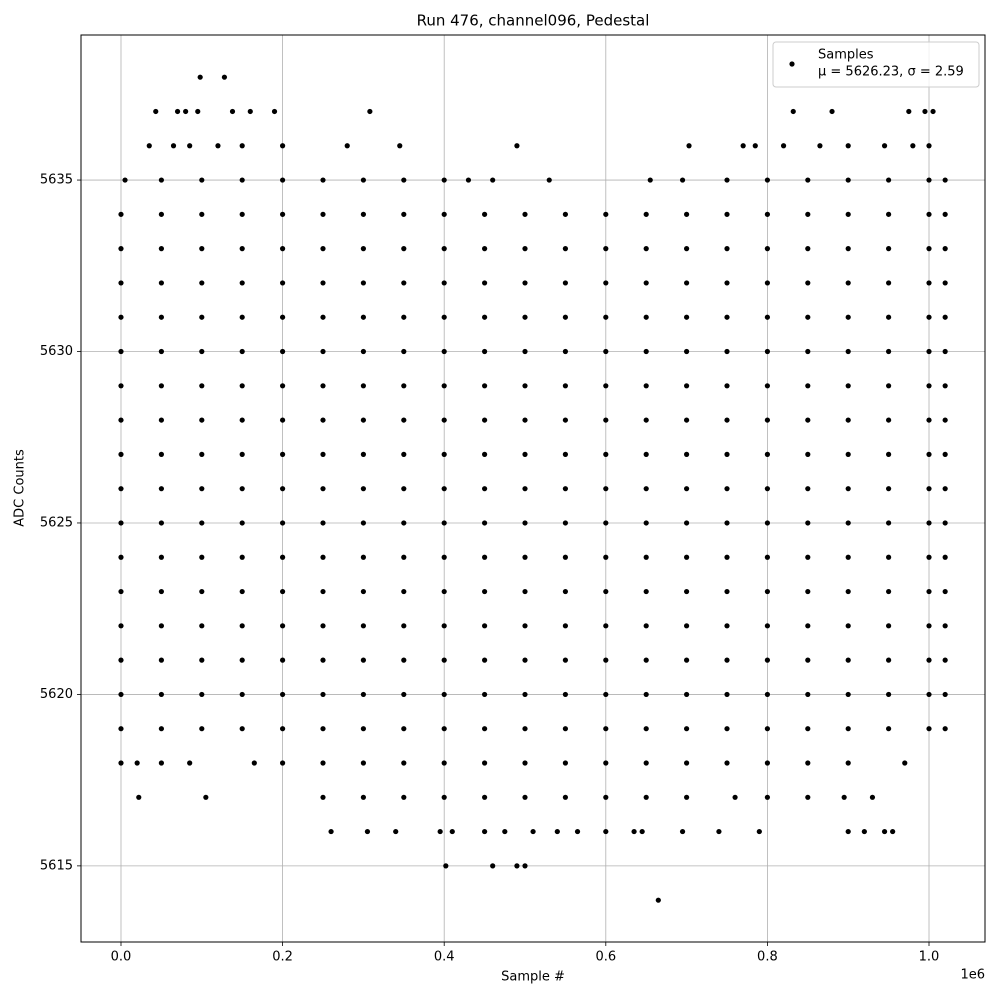 The image size is (1000, 1000). Describe the element at coordinates (846, 55) in the screenshot. I see `legend-label: Samples` at that location.